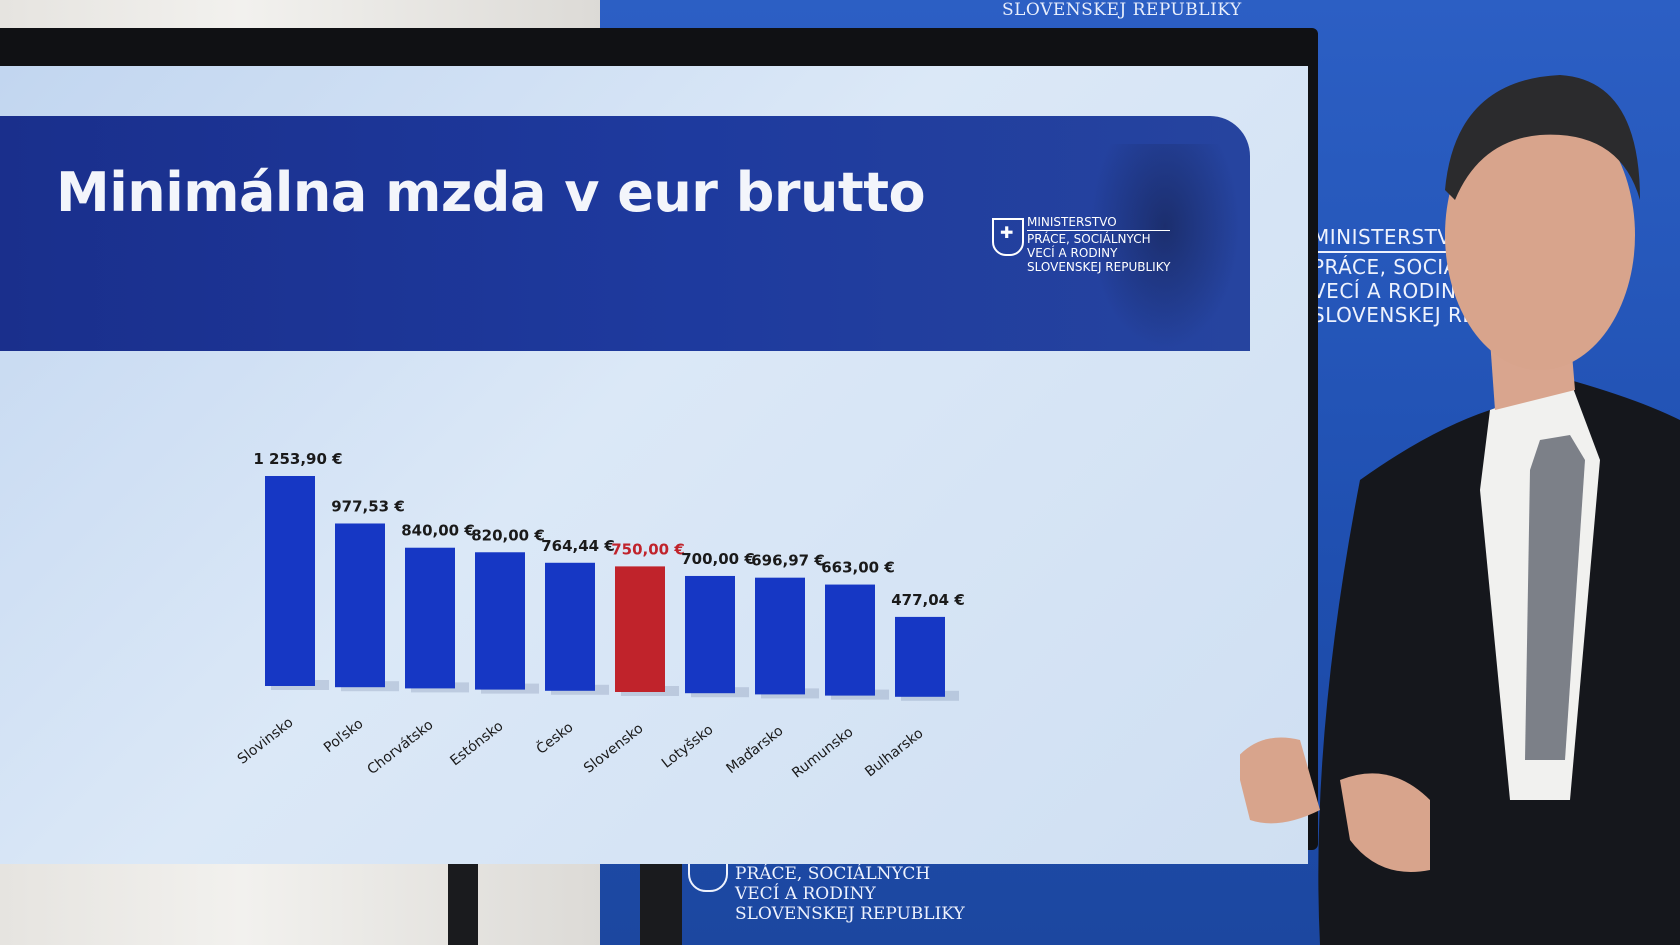 The height and width of the screenshot is (945, 1680). I want to click on category-label: Maďarsko, so click(755, 750).